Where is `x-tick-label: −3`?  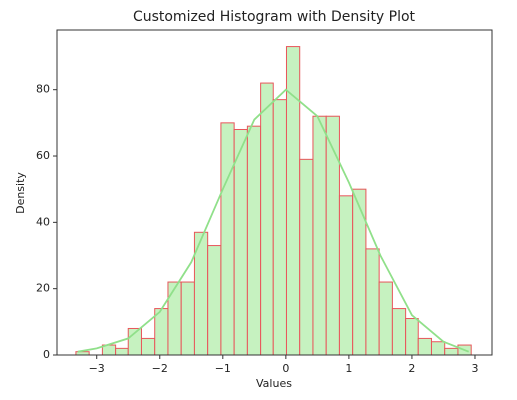
x-tick-label: −3 is located at coordinates (97, 368).